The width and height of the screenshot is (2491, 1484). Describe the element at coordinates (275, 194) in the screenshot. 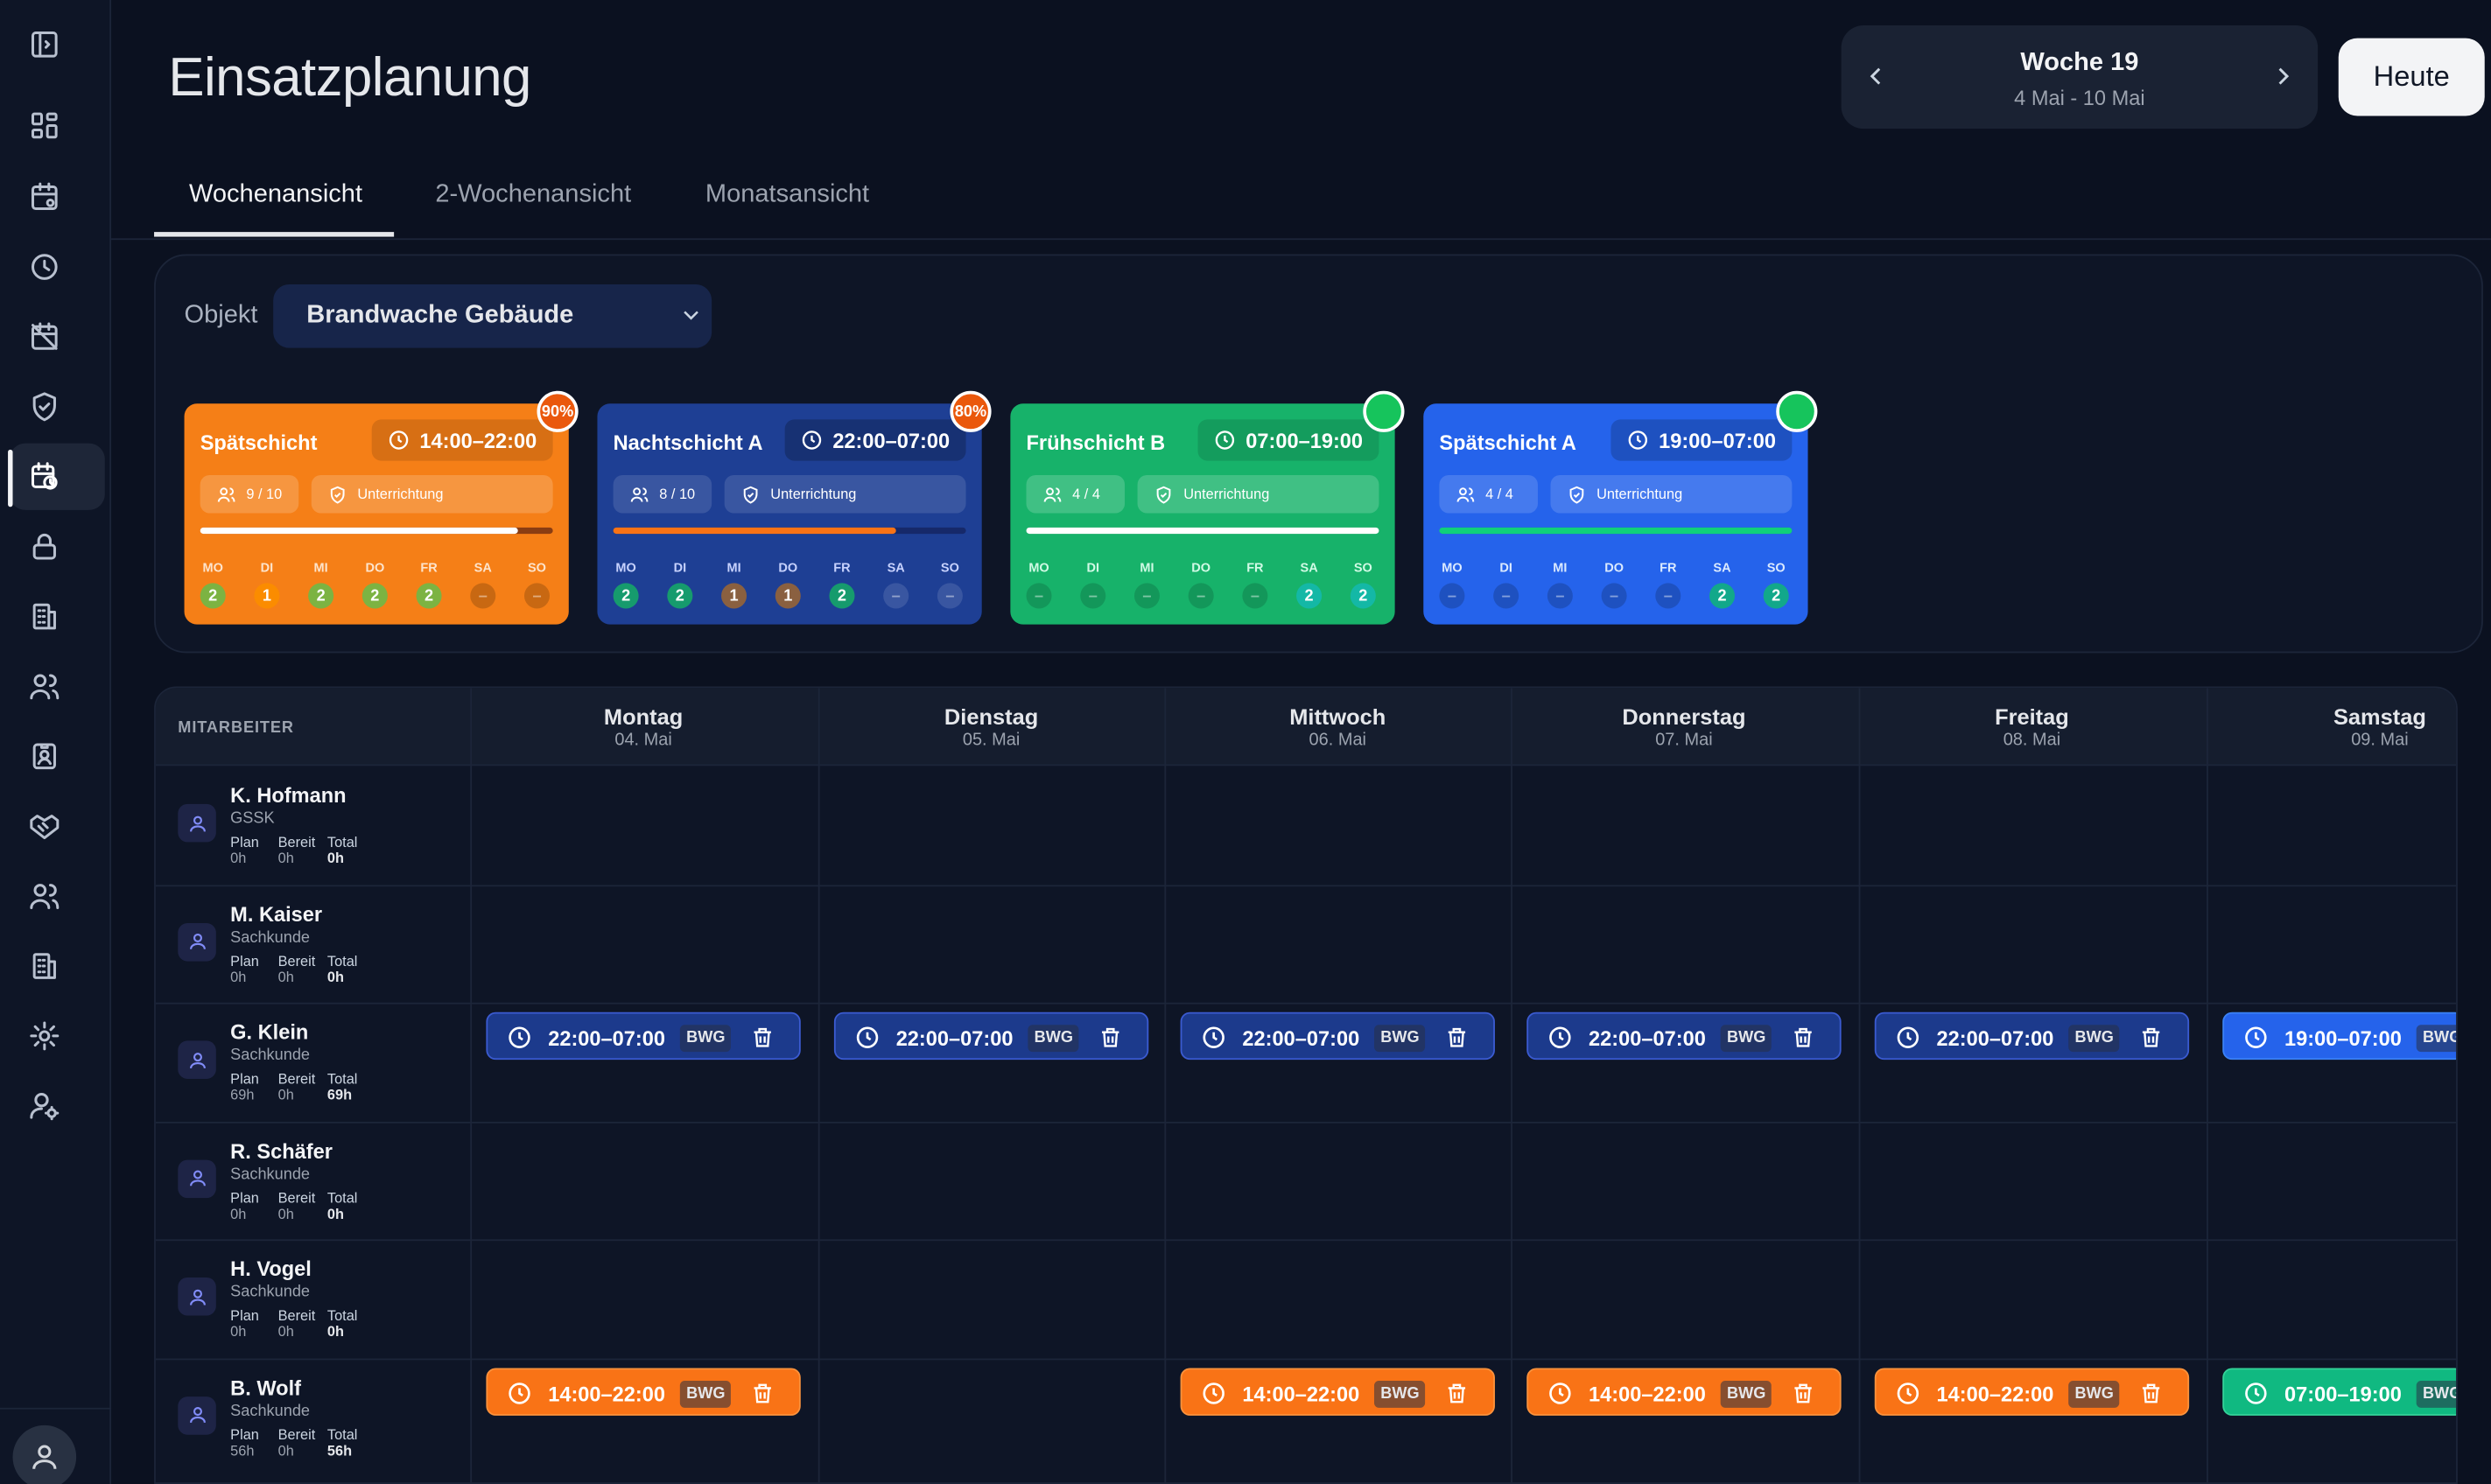

I see `tab-week-view: Wochenansicht` at that location.